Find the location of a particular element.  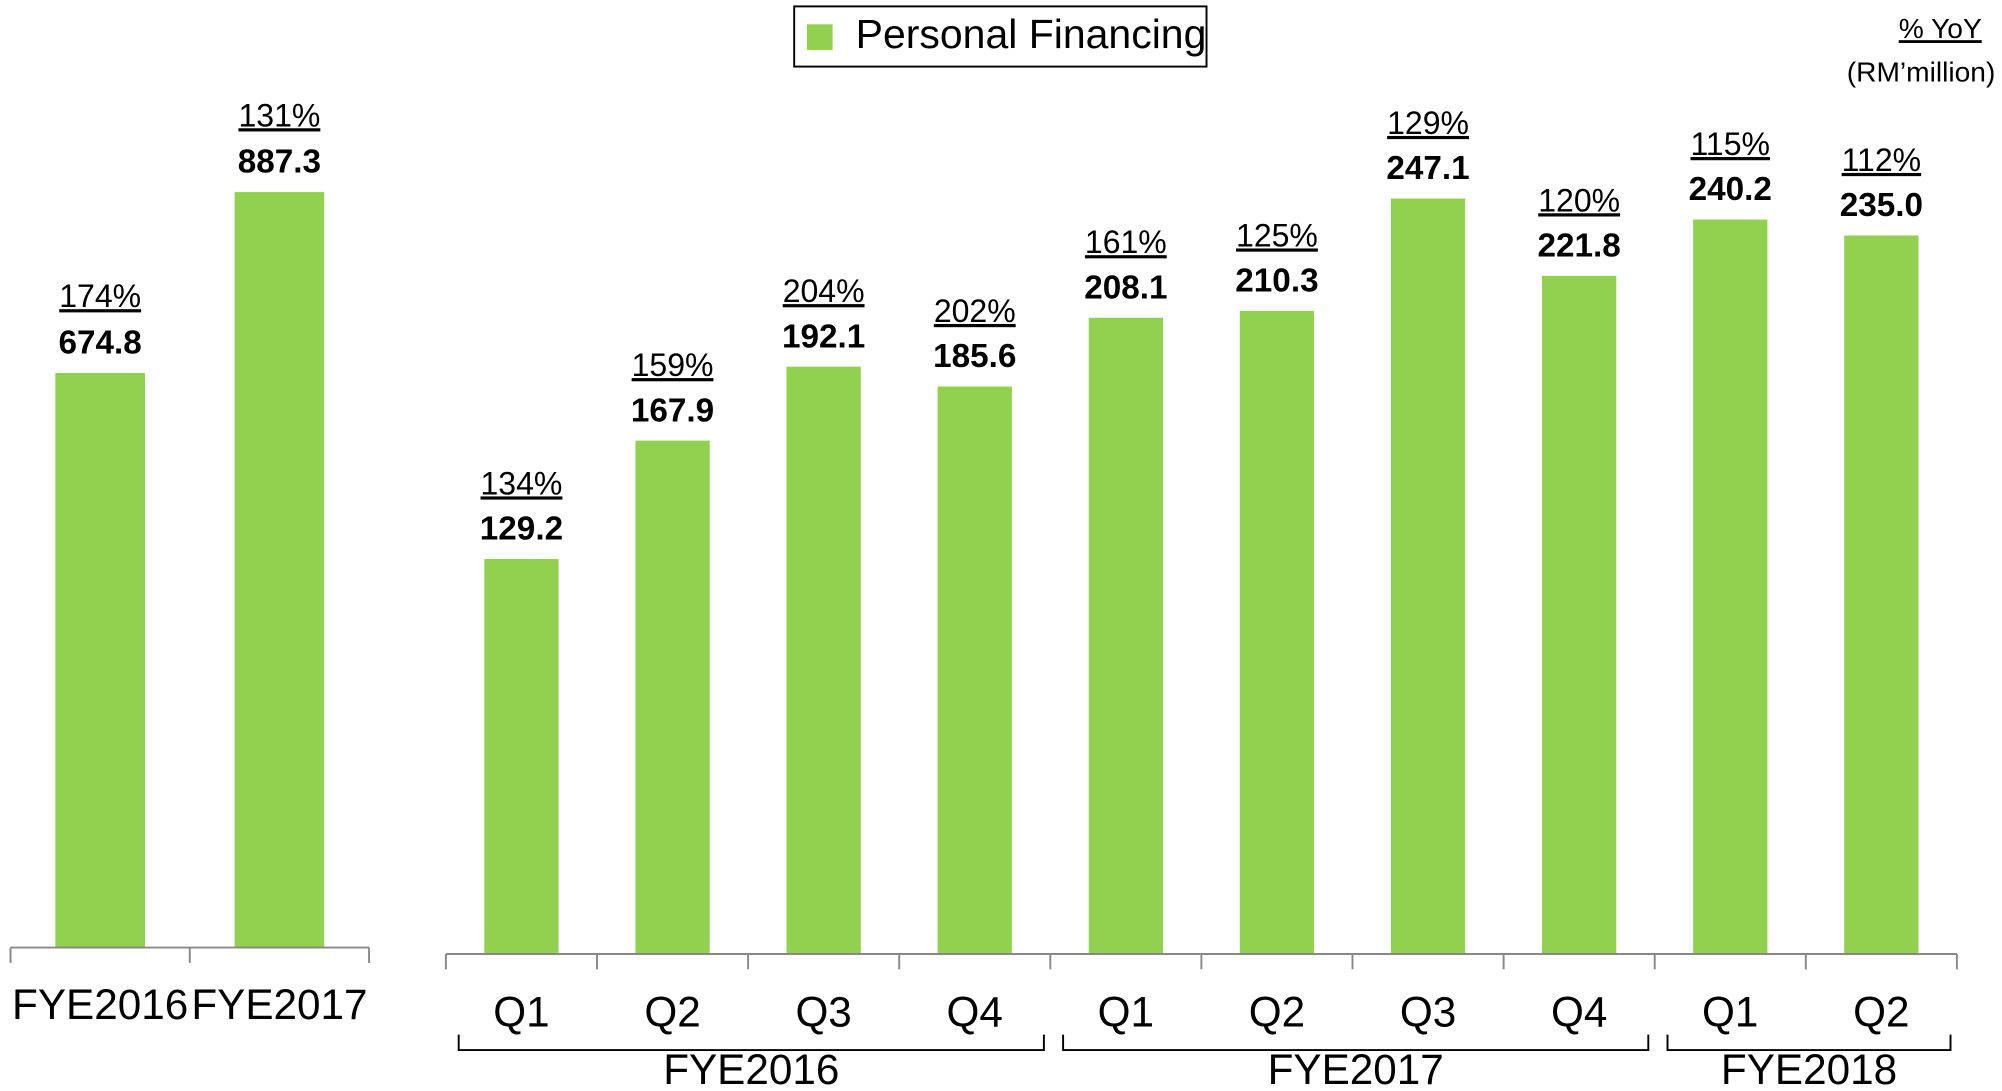

value-label: 235.0 is located at coordinates (1881, 205).